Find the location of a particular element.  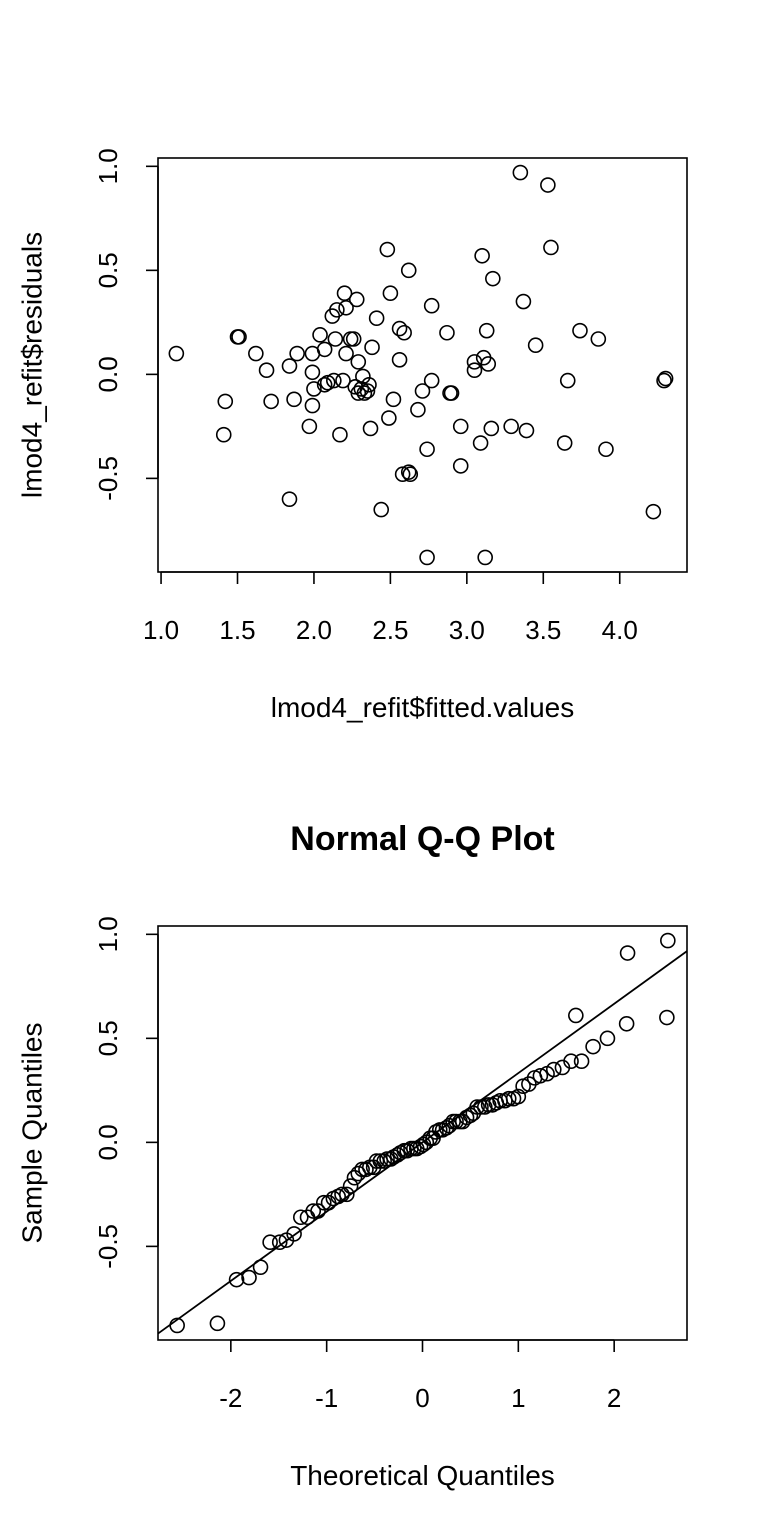

x-axis-title: Theoretical Quantiles is located at coordinates (422, 1475).